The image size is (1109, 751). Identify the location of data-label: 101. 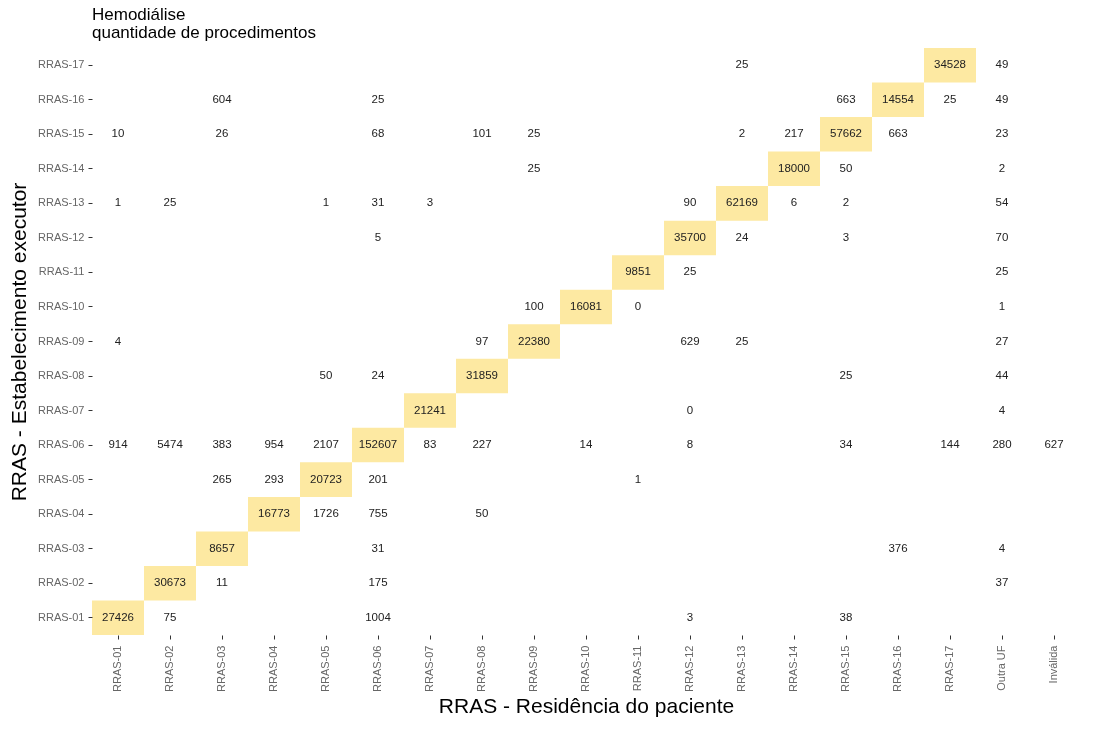
(482, 133).